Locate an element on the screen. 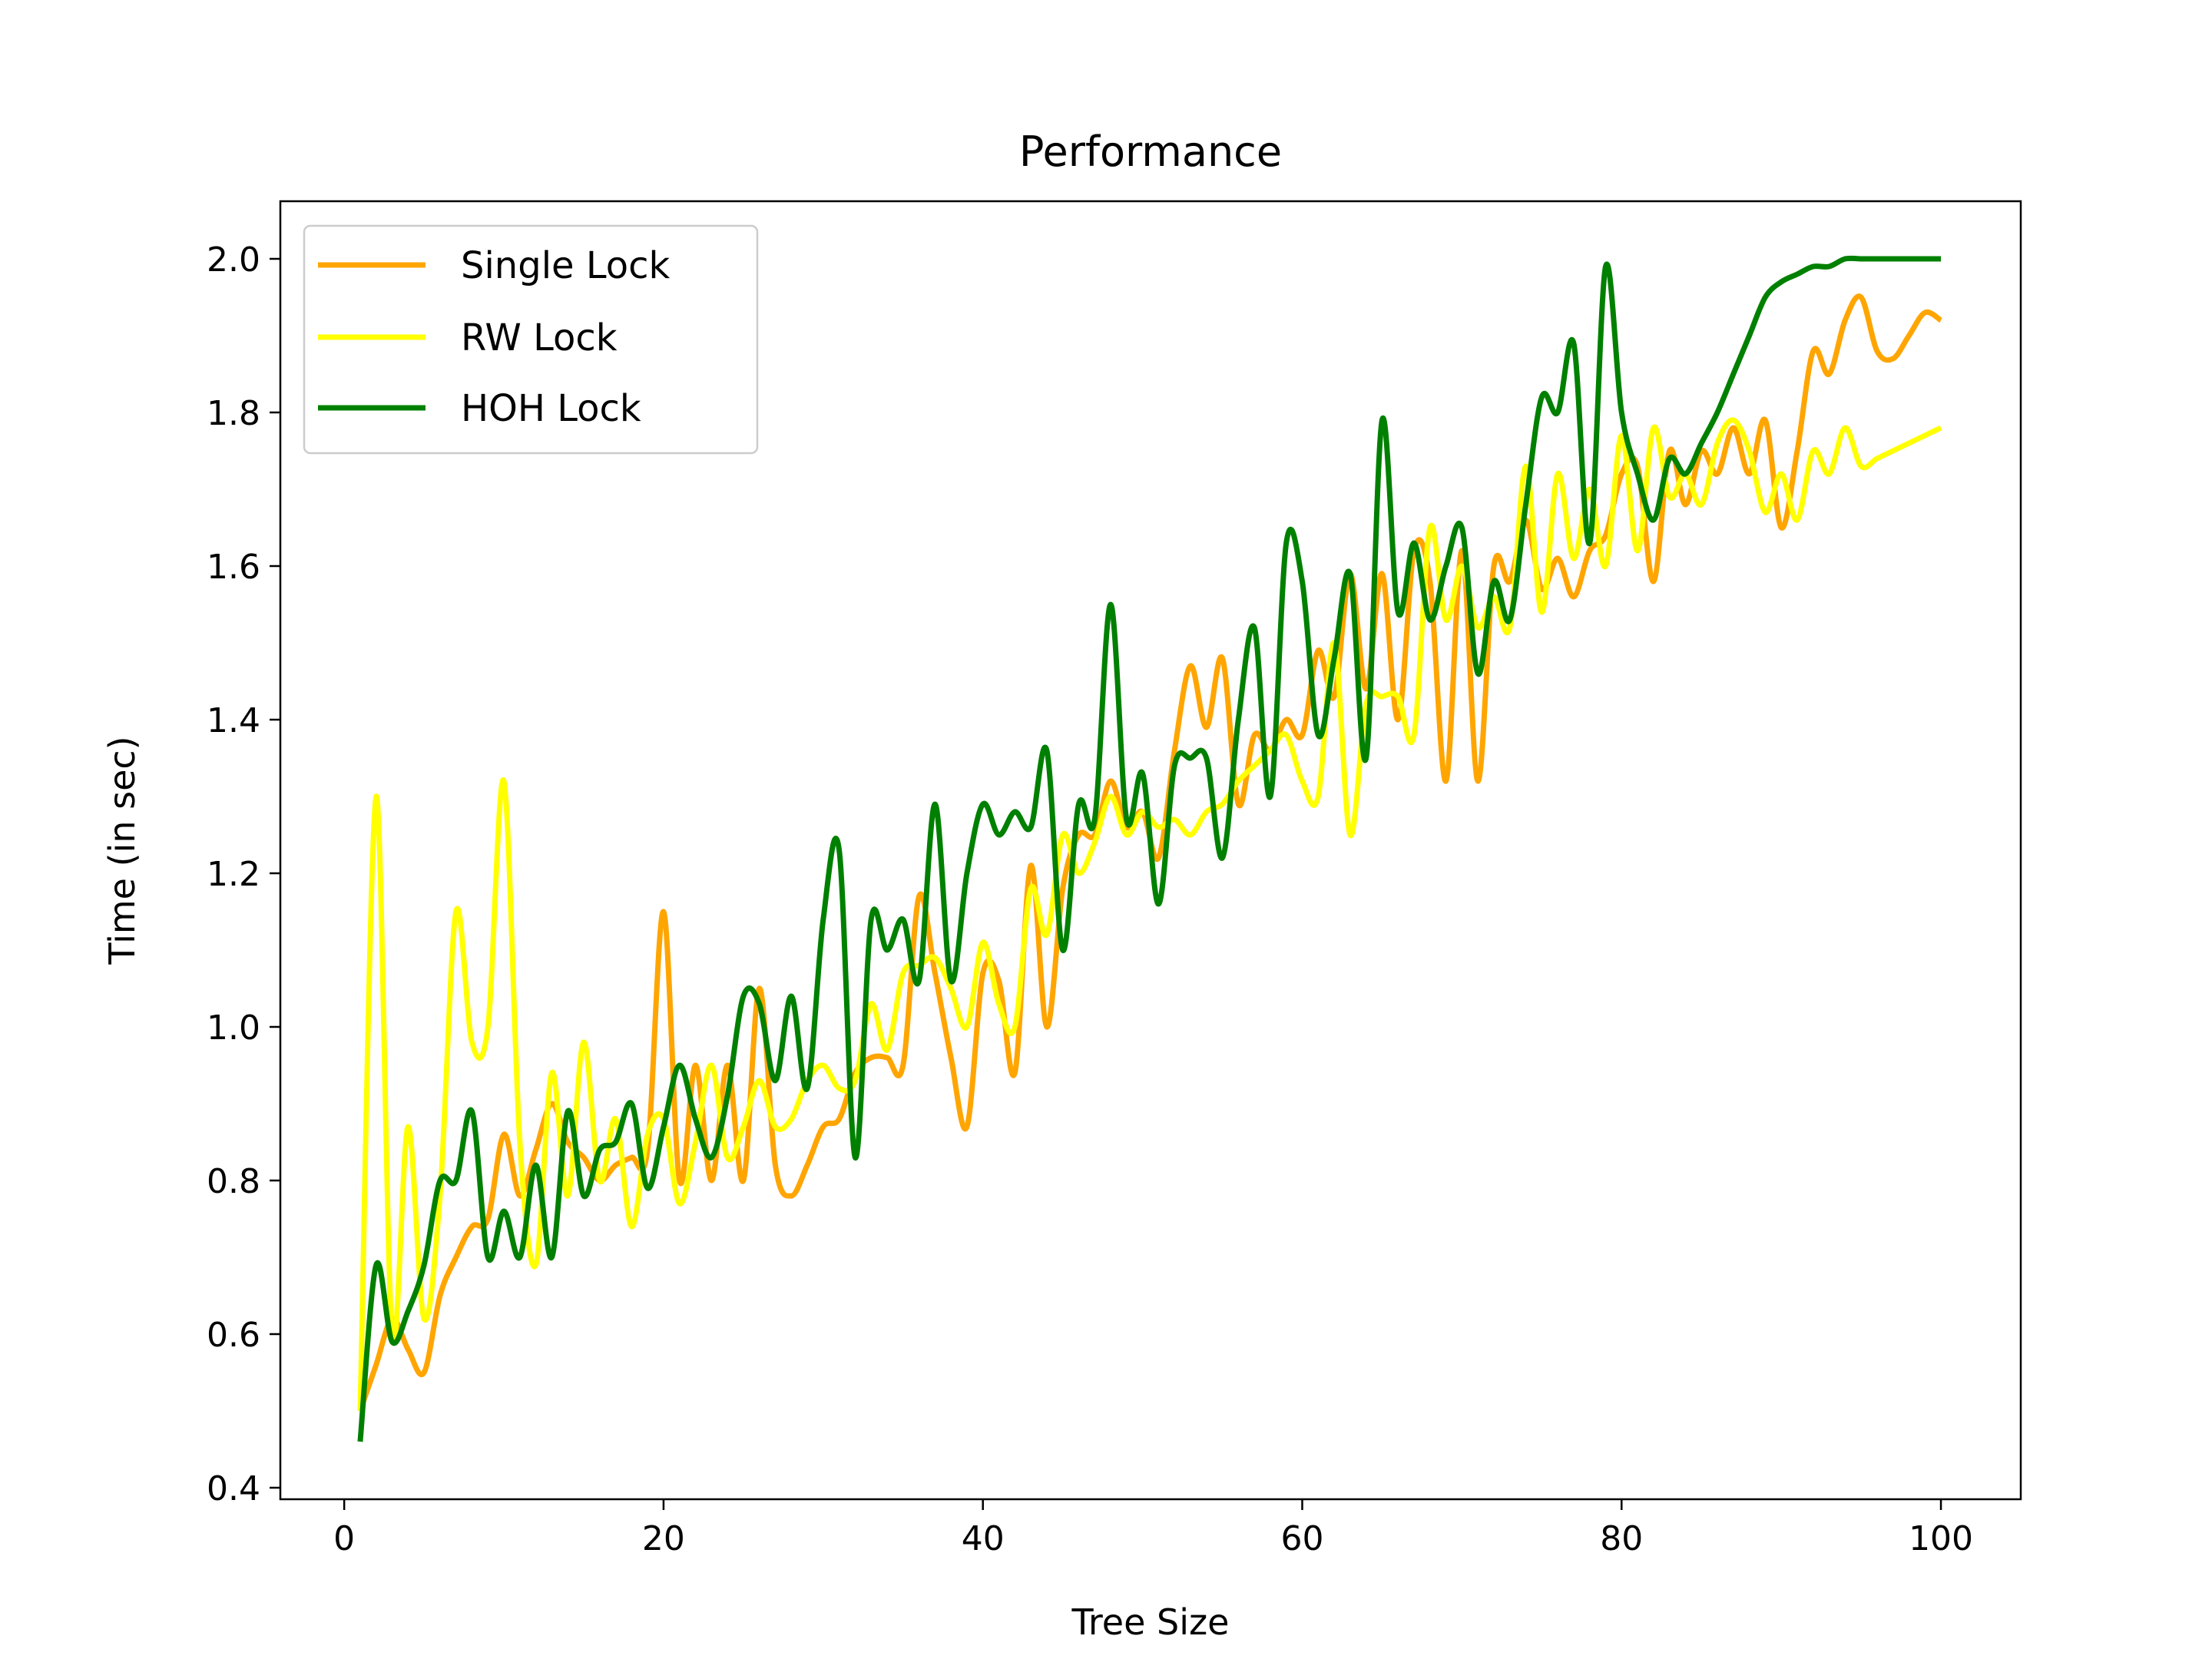 The height and width of the screenshot is (1659, 2212). y-tick-label: 0.8 is located at coordinates (234, 1182).